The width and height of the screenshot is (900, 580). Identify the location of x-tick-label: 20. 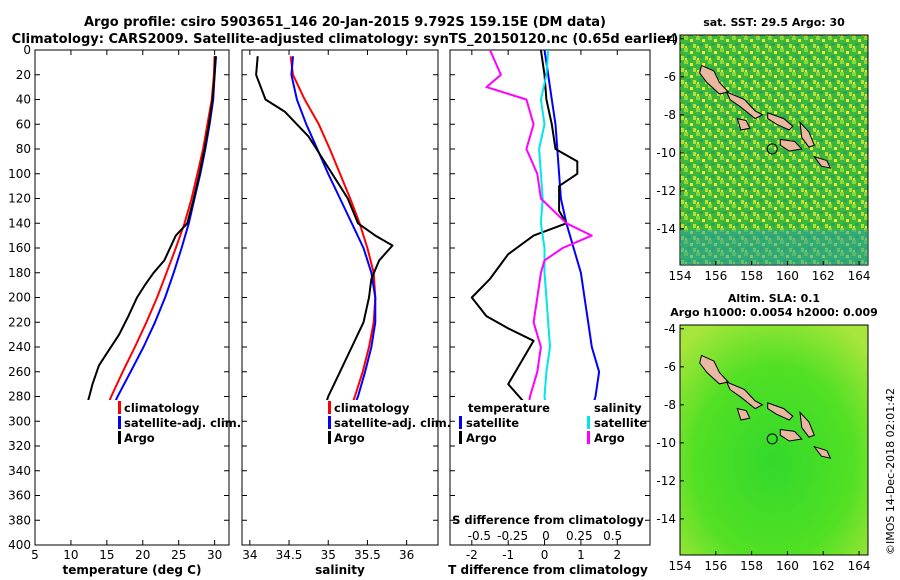
(142, 555).